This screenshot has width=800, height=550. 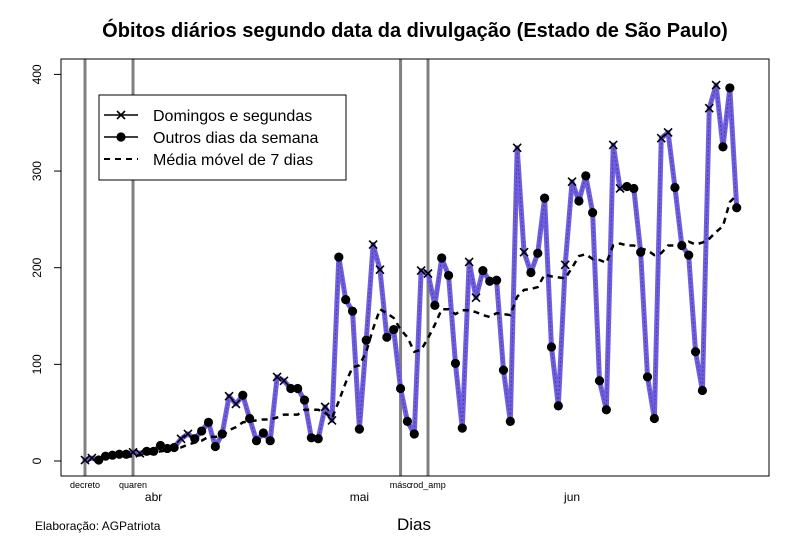 What do you see at coordinates (37, 171) in the screenshot?
I see `y-tick-label-3: 300` at bounding box center [37, 171].